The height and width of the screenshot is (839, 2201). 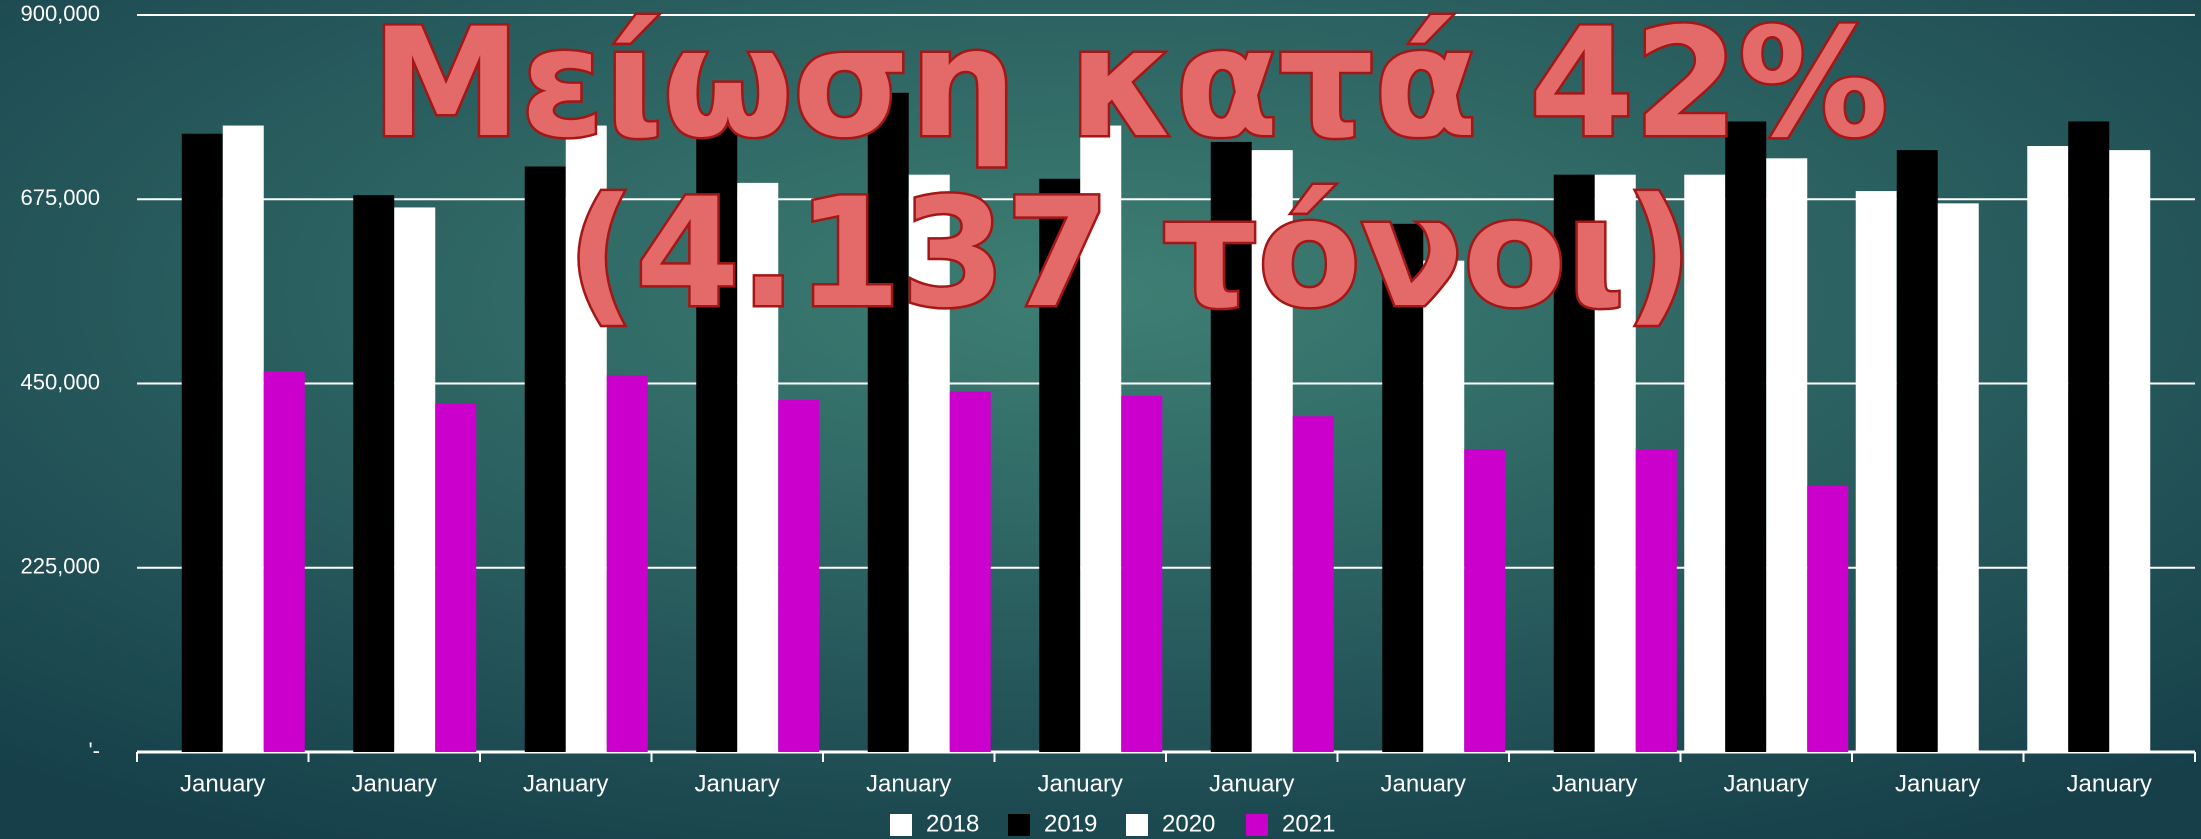 I want to click on legend-label: 2019, so click(x=1070, y=823).